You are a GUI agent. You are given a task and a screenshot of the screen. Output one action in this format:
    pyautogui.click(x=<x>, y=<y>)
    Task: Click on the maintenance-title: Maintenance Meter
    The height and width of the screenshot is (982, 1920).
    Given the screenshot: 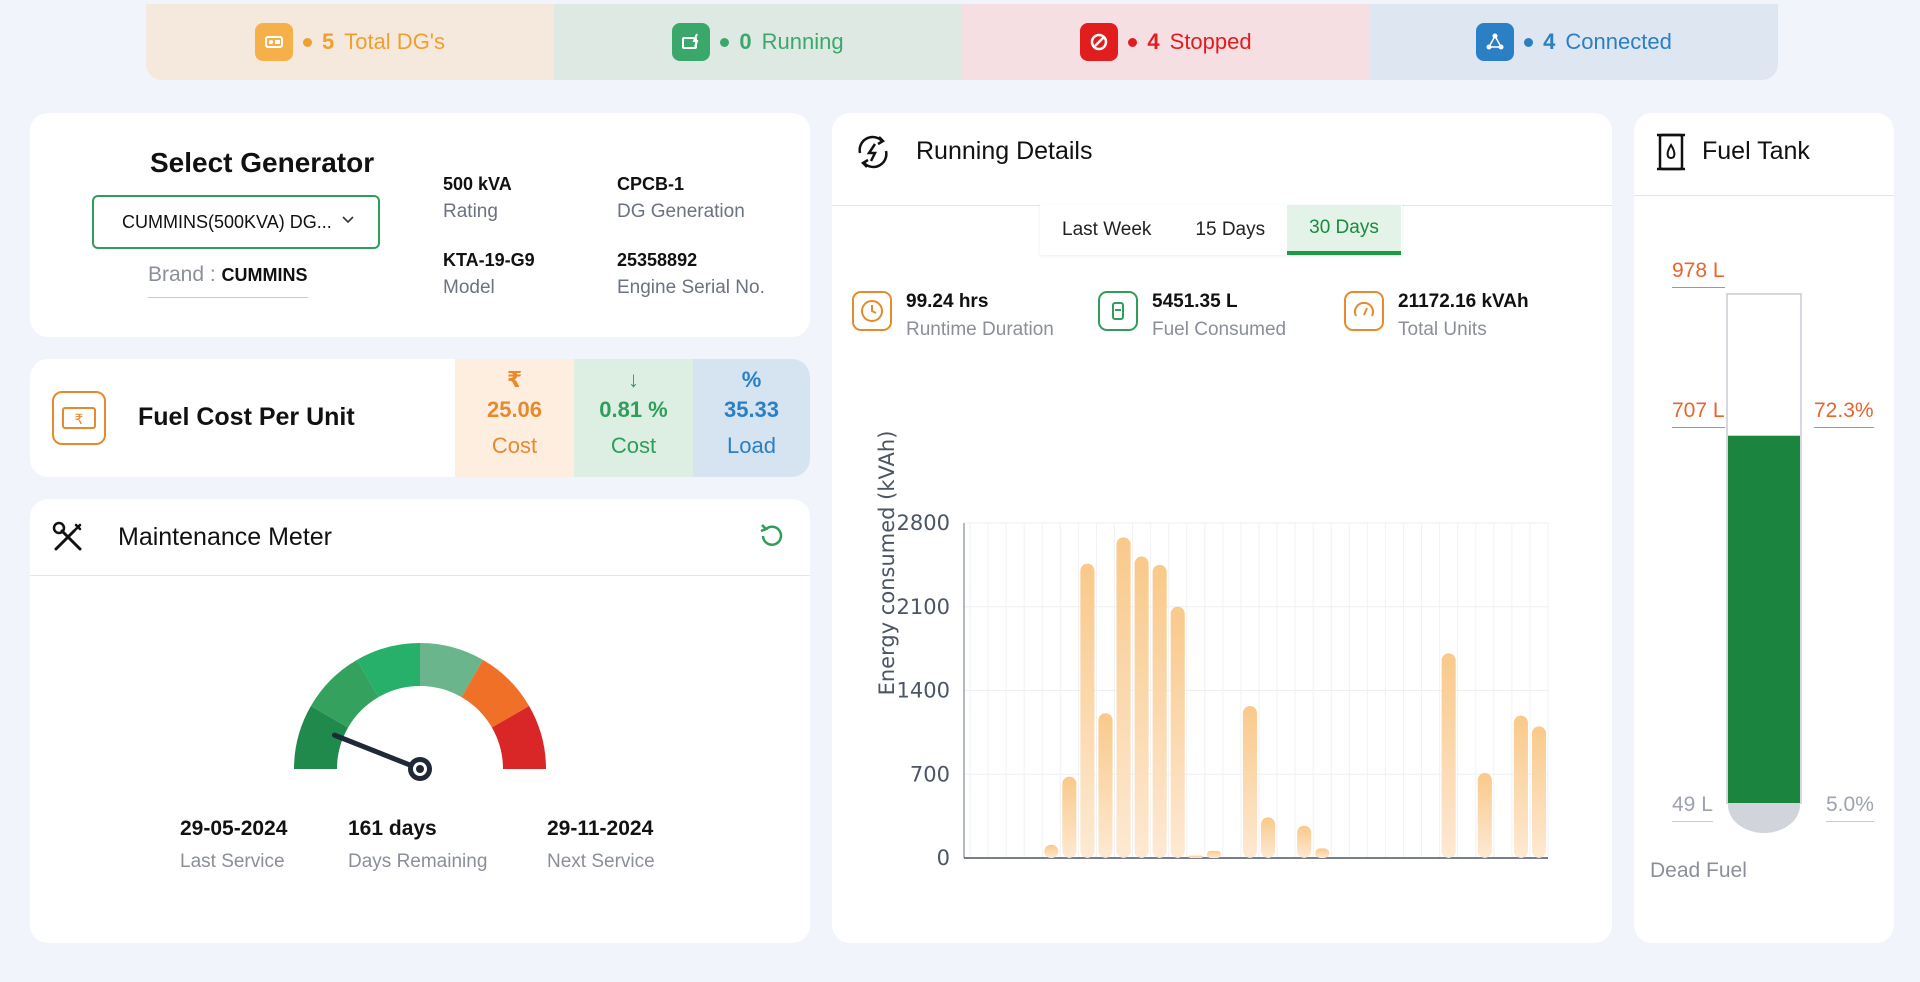 What is the action you would take?
    pyautogui.click(x=225, y=537)
    